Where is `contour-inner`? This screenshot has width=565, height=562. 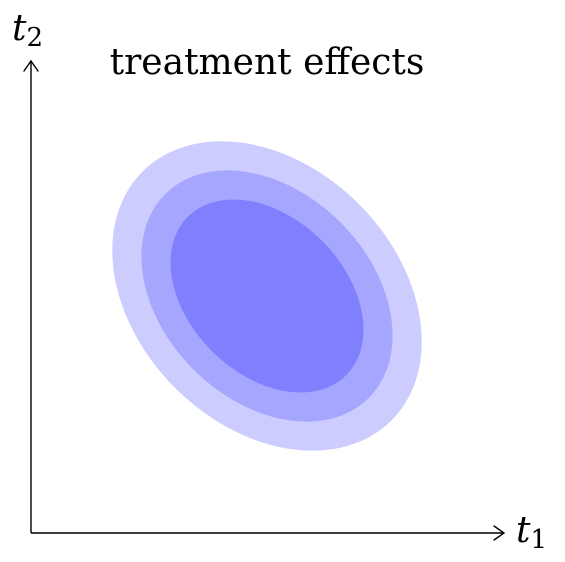 contour-inner is located at coordinates (267, 296).